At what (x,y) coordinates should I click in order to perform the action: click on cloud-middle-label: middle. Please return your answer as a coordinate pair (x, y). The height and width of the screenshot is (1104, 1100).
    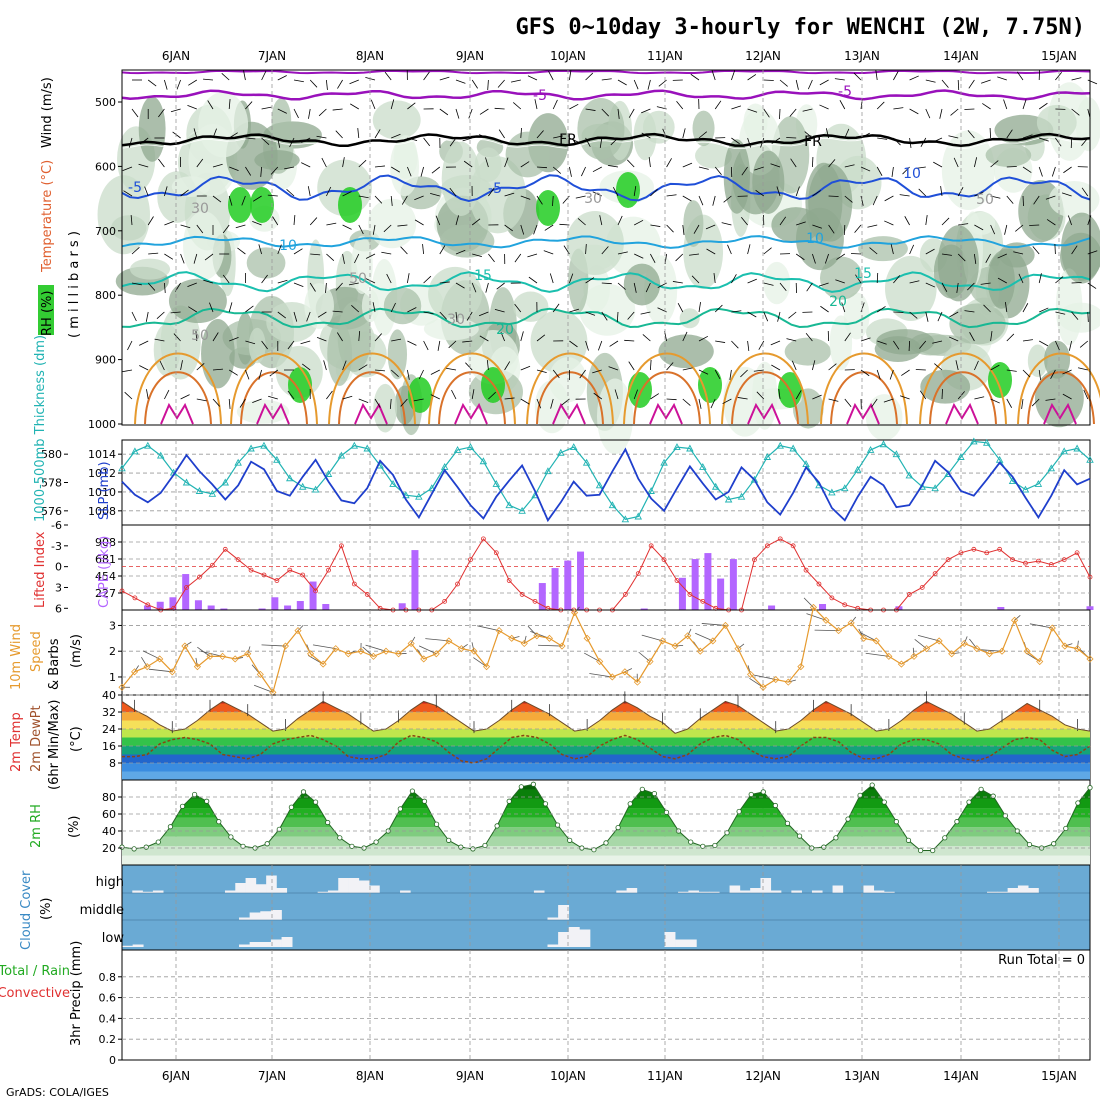
    Looking at the image, I should click on (102, 910).